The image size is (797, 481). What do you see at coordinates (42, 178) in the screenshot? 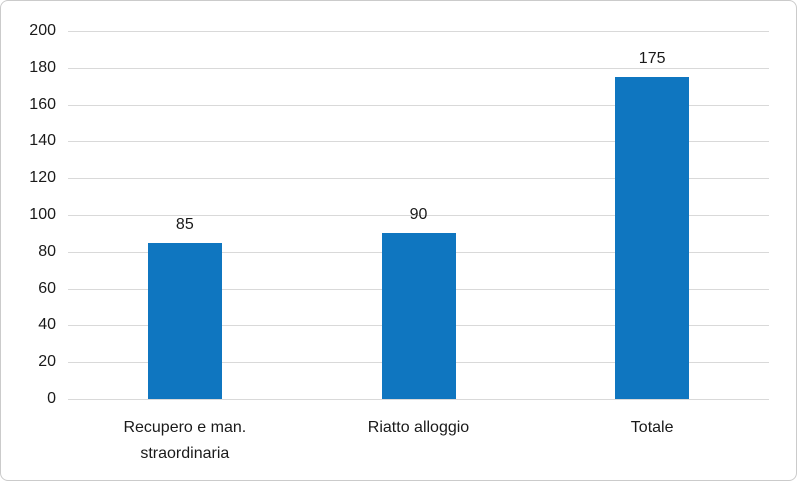
I see `y-axis-tick-label: 120` at bounding box center [42, 178].